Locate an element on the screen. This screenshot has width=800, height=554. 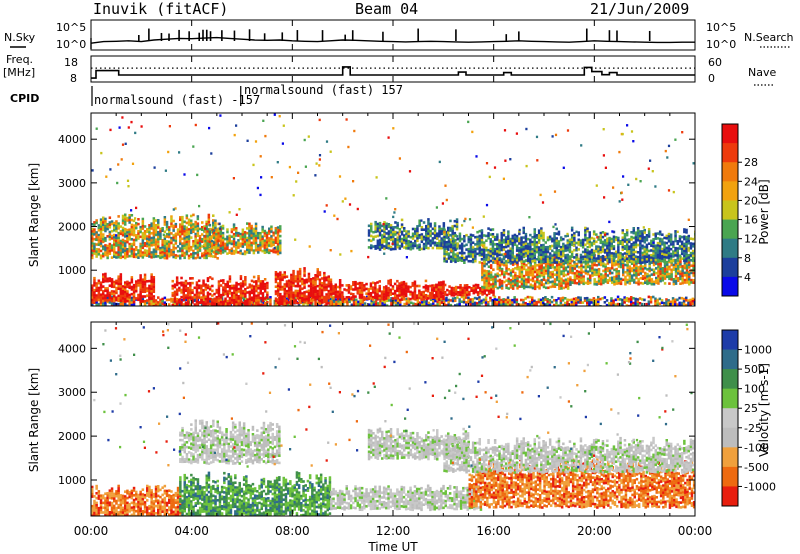
freq-left-tick-bottom: 8 is located at coordinates (73, 78).